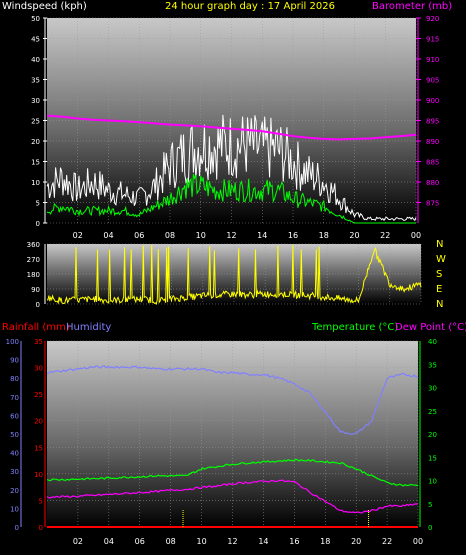 The image size is (466, 555). I want to click on wind-y-tick-label: 35, so click(35, 81).